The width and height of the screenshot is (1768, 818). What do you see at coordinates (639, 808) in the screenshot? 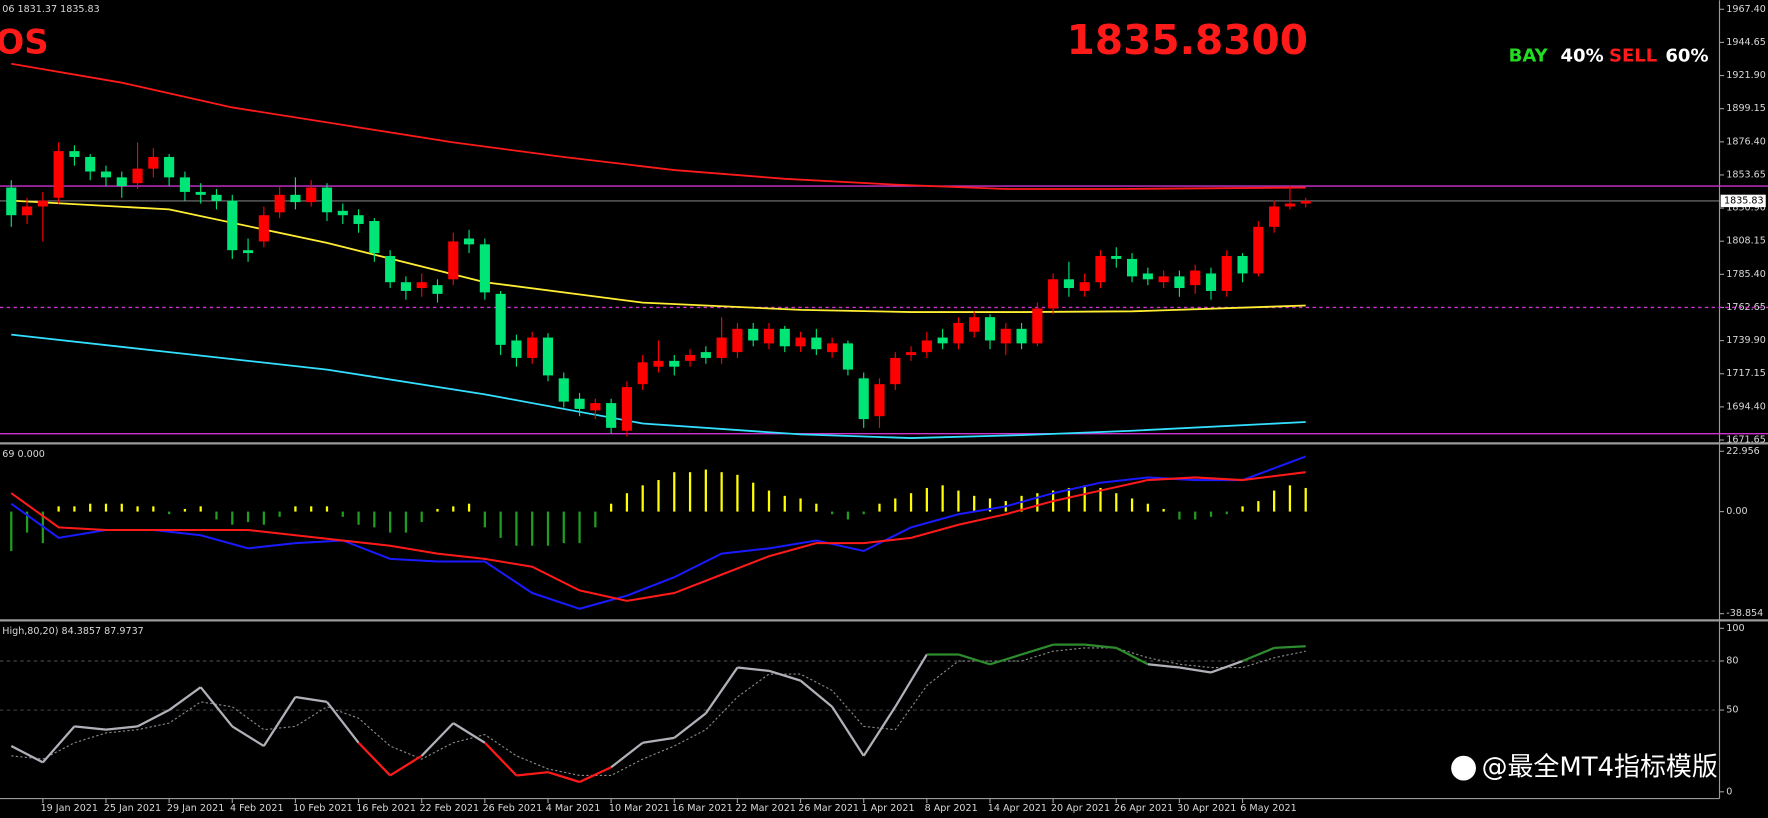
I see `x-tick-label: 10 Mar 2021` at bounding box center [639, 808].